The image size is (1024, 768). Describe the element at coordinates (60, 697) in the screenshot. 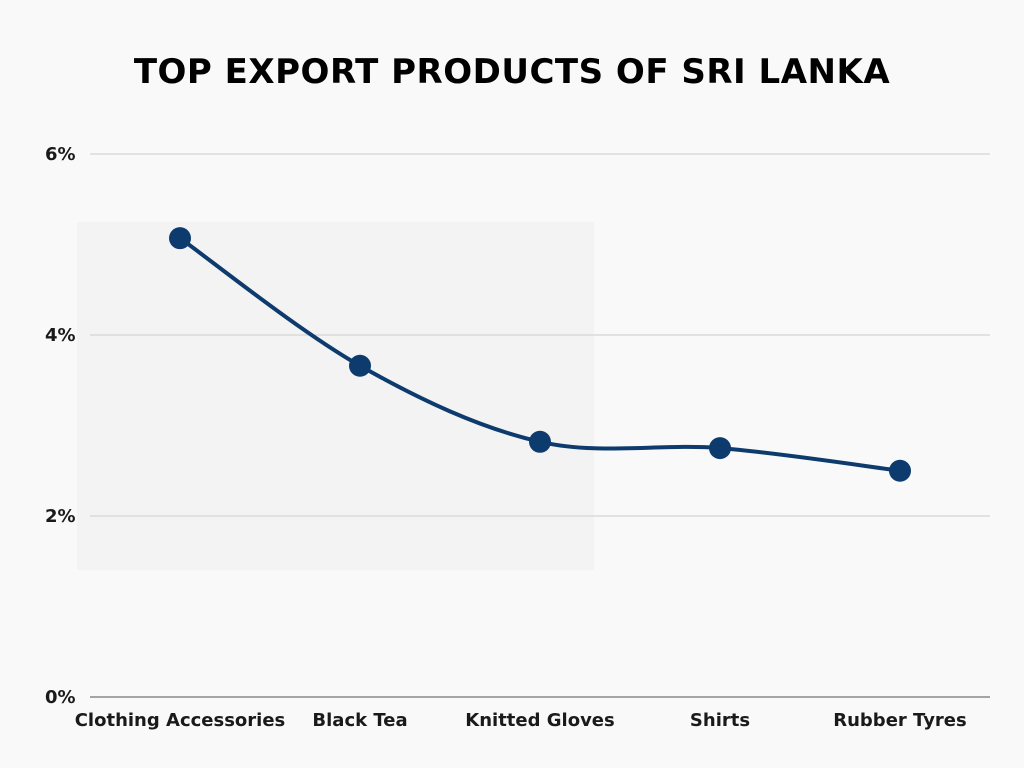

I see `y-tick-label: 0%` at that location.